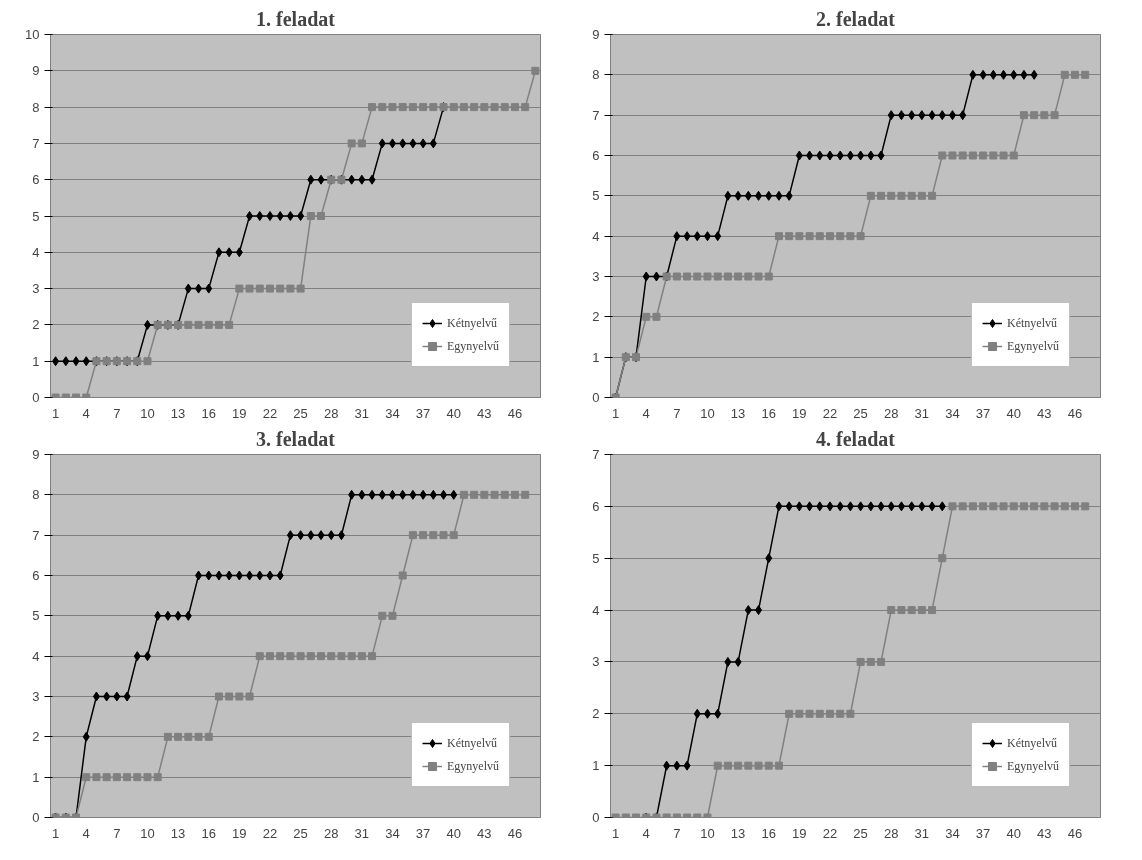  I want to click on chart-title: 4. feladat, so click(856, 438).